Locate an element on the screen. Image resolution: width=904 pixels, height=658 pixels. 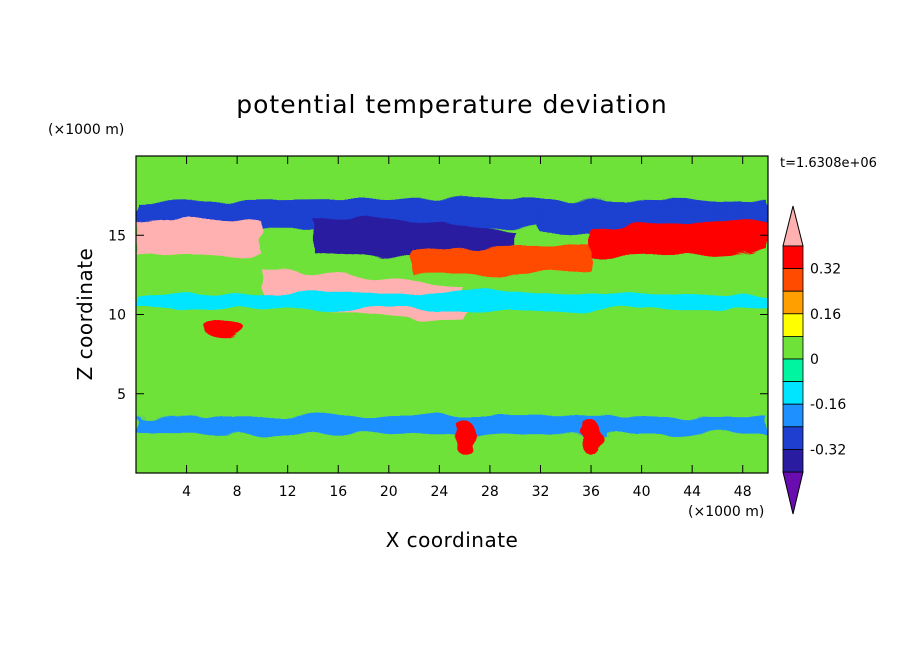
x-tick-label: 40 is located at coordinates (642, 492).